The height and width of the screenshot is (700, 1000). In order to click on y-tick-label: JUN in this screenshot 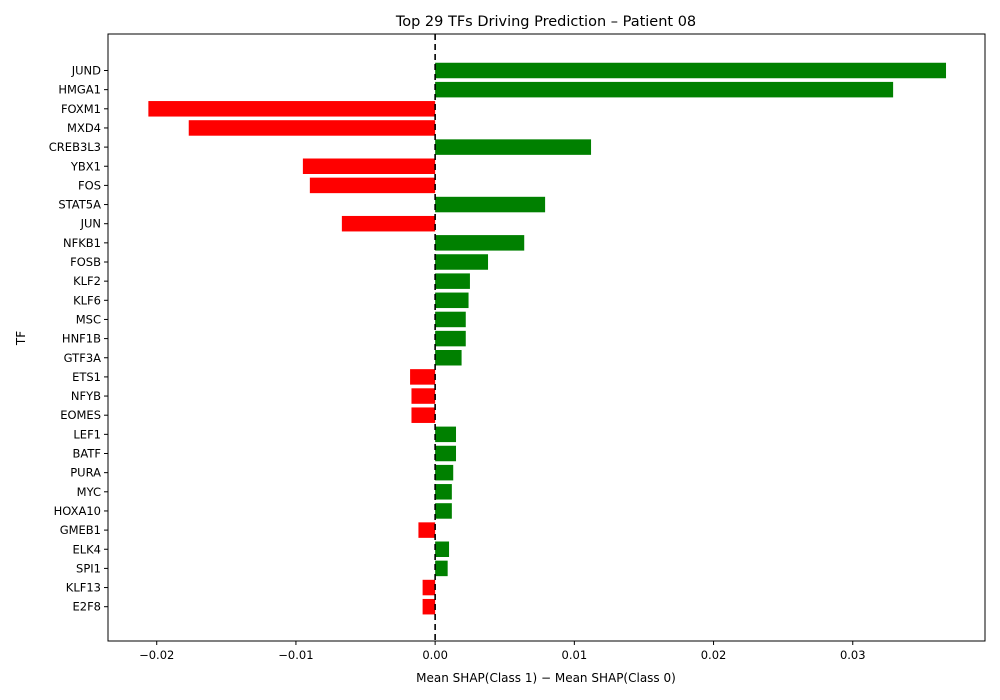, I will do `click(90, 224)`.